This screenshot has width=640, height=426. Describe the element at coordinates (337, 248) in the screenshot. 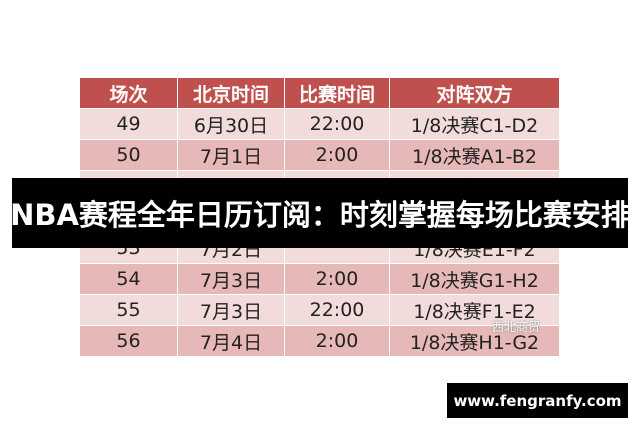

I see `cell` at that location.